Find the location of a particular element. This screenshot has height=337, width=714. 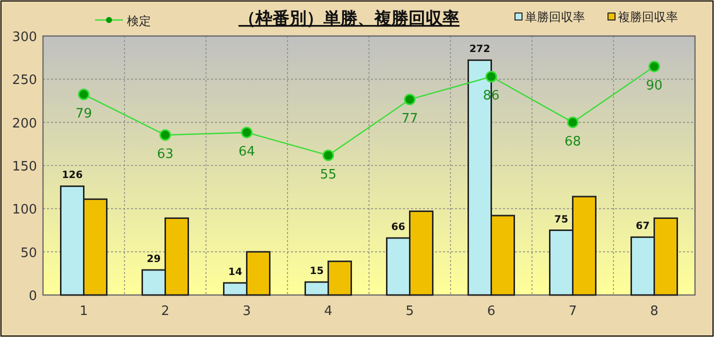

x-tick-label: 6 is located at coordinates (491, 311).